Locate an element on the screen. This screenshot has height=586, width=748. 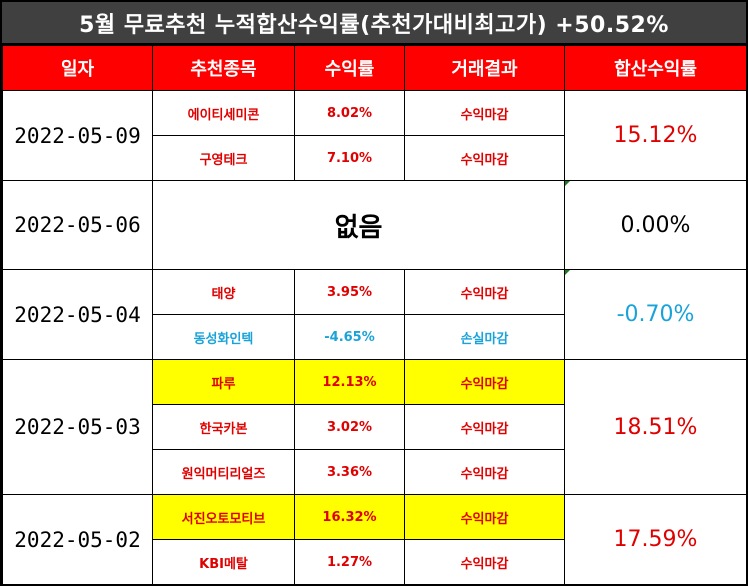
rate-cell: 7.10% is located at coordinates (349, 158).